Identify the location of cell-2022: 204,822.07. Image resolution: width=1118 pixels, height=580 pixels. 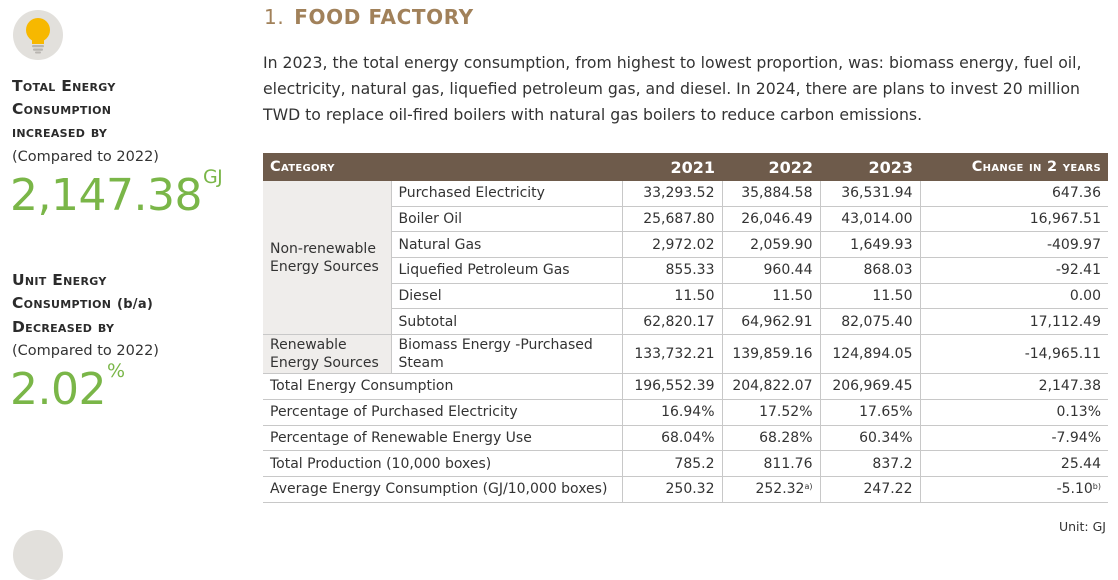
(770, 386).